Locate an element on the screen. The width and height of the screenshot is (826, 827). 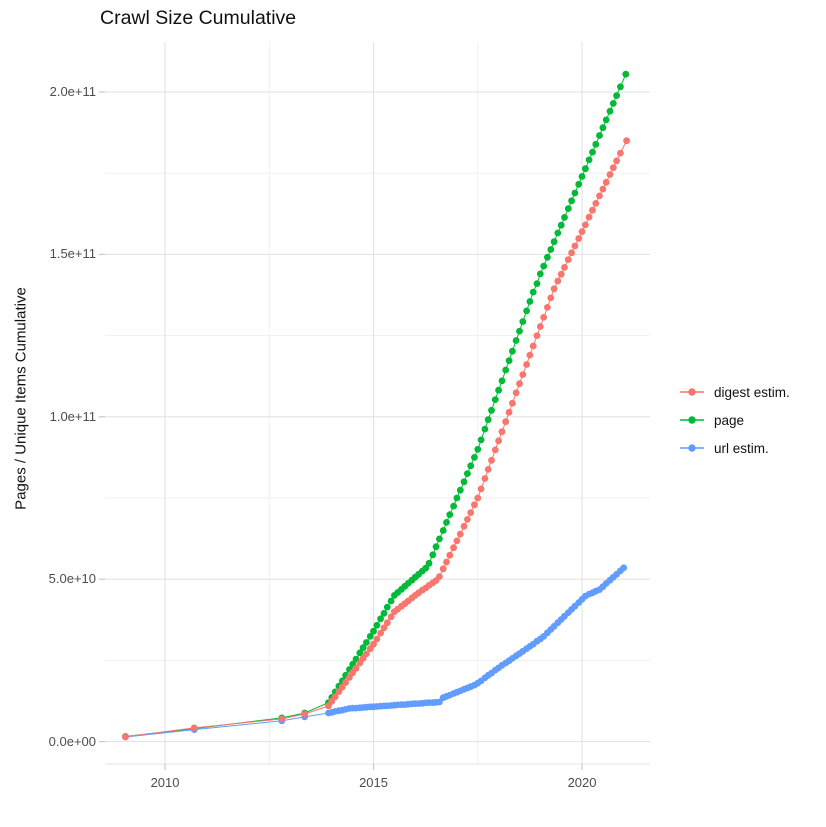
chart-title: Crawl Size Cumulative is located at coordinates (198, 18).